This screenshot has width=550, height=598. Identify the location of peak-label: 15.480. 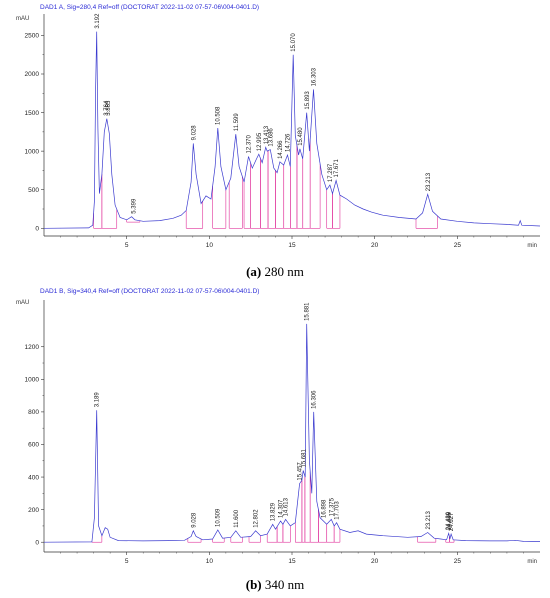
(301, 136).